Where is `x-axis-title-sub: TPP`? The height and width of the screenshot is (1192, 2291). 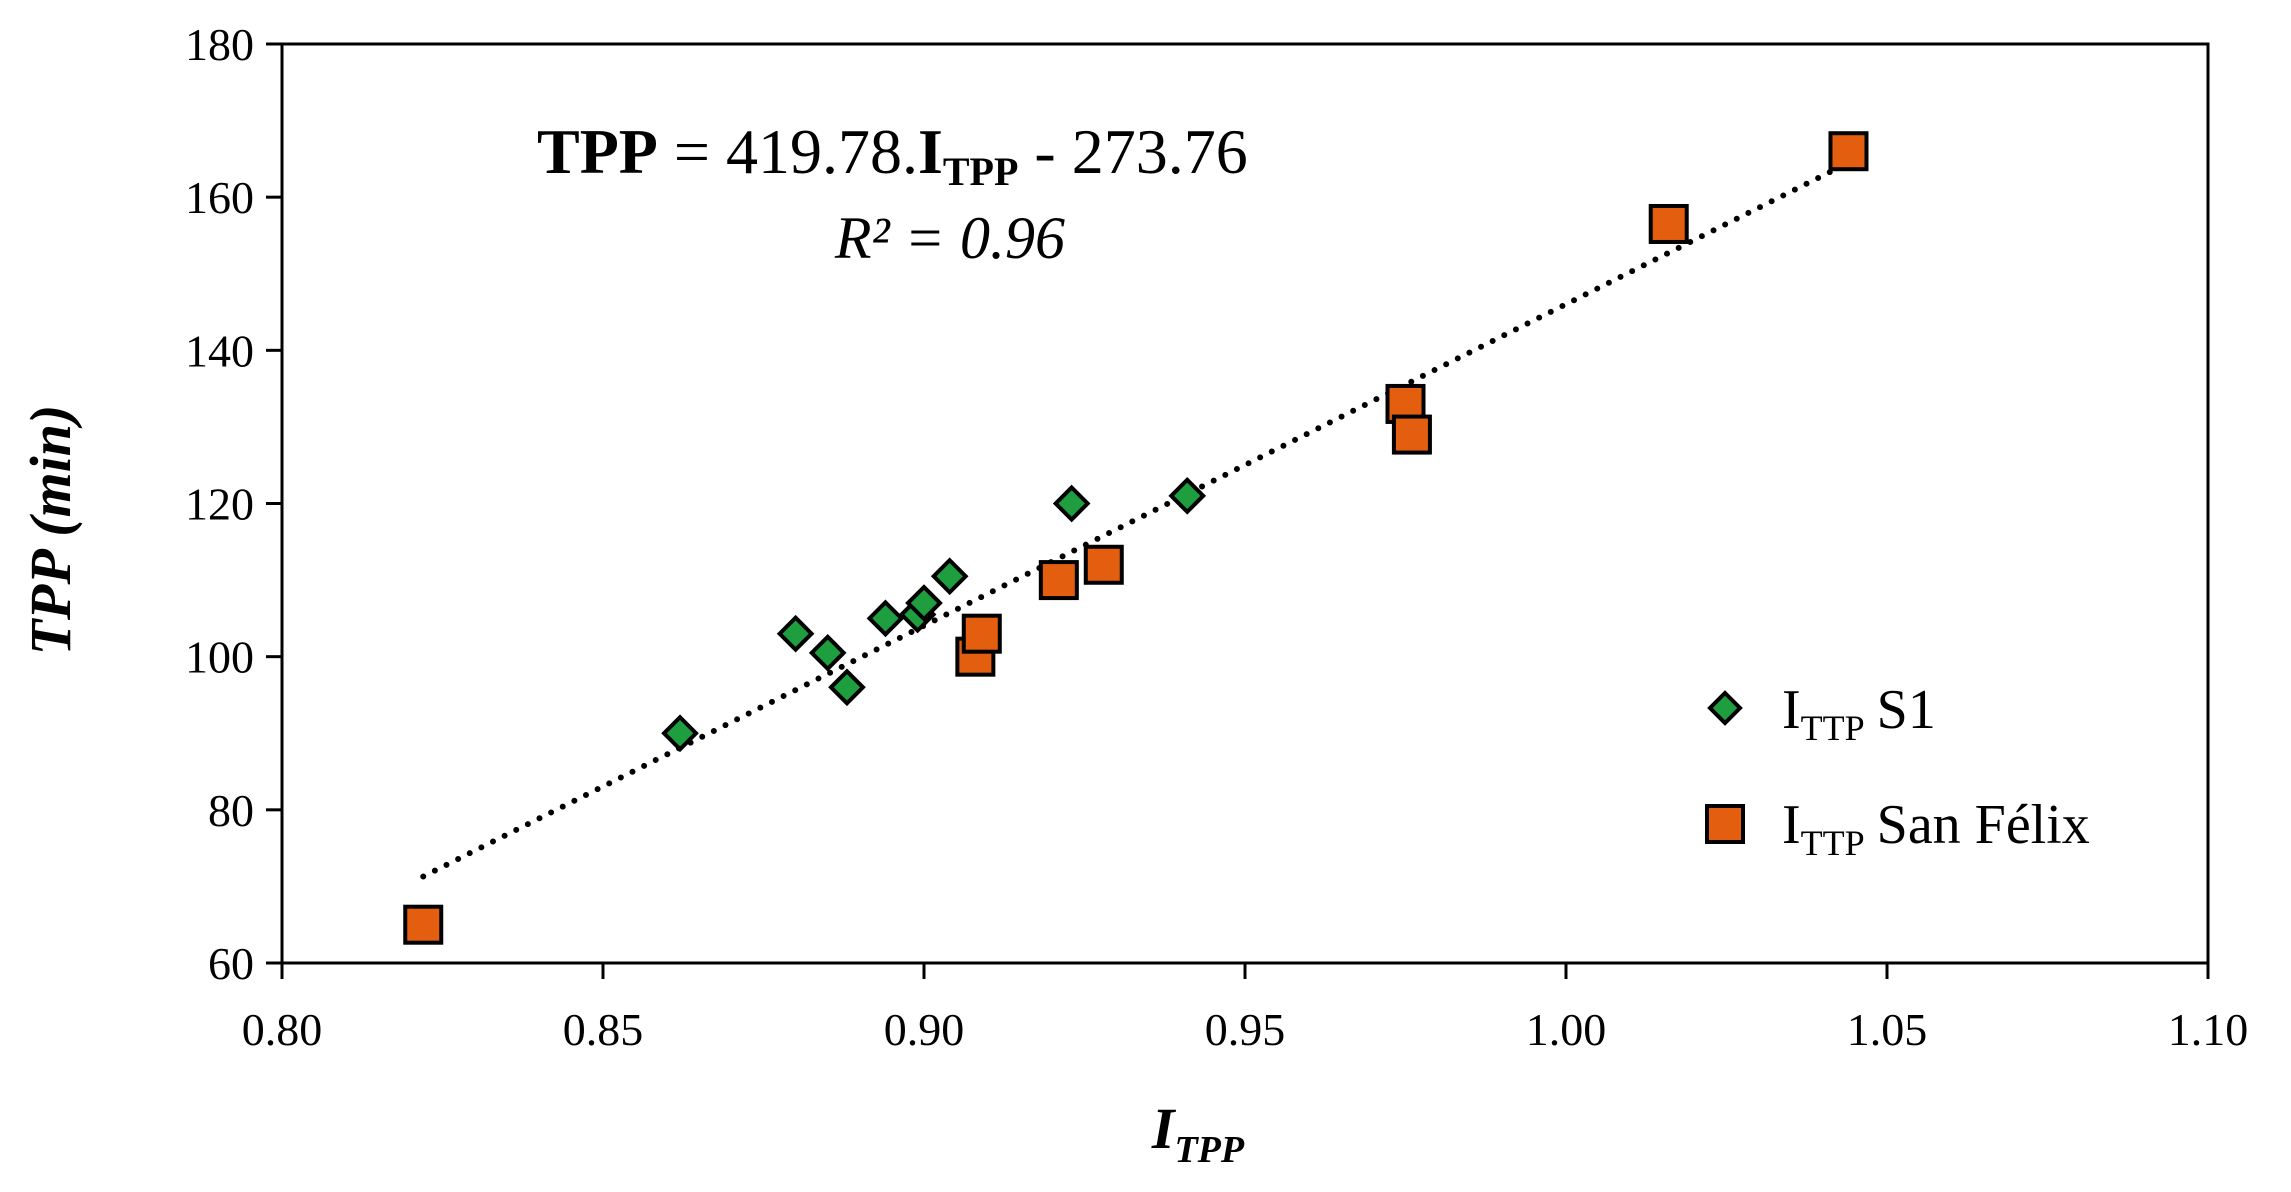
x-axis-title-sub: TPP is located at coordinates (1209, 1150).